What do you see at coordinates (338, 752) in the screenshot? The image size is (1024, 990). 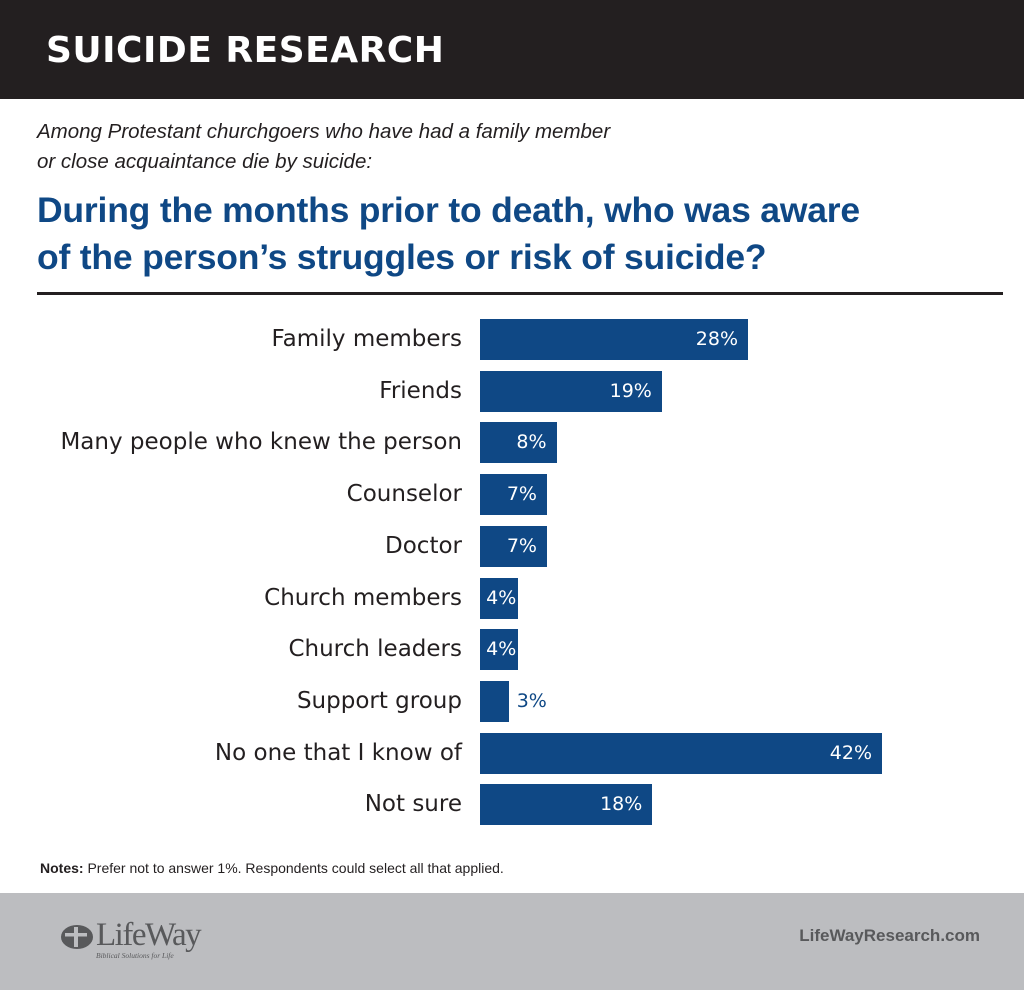 I see `category-label: No one that I know of` at bounding box center [338, 752].